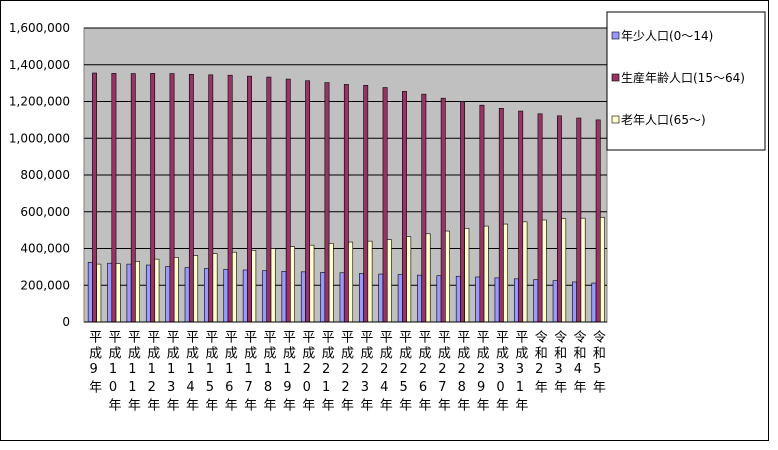  Describe the element at coordinates (172, 372) in the screenshot. I see `x-tick-label: 平成13年` at that location.